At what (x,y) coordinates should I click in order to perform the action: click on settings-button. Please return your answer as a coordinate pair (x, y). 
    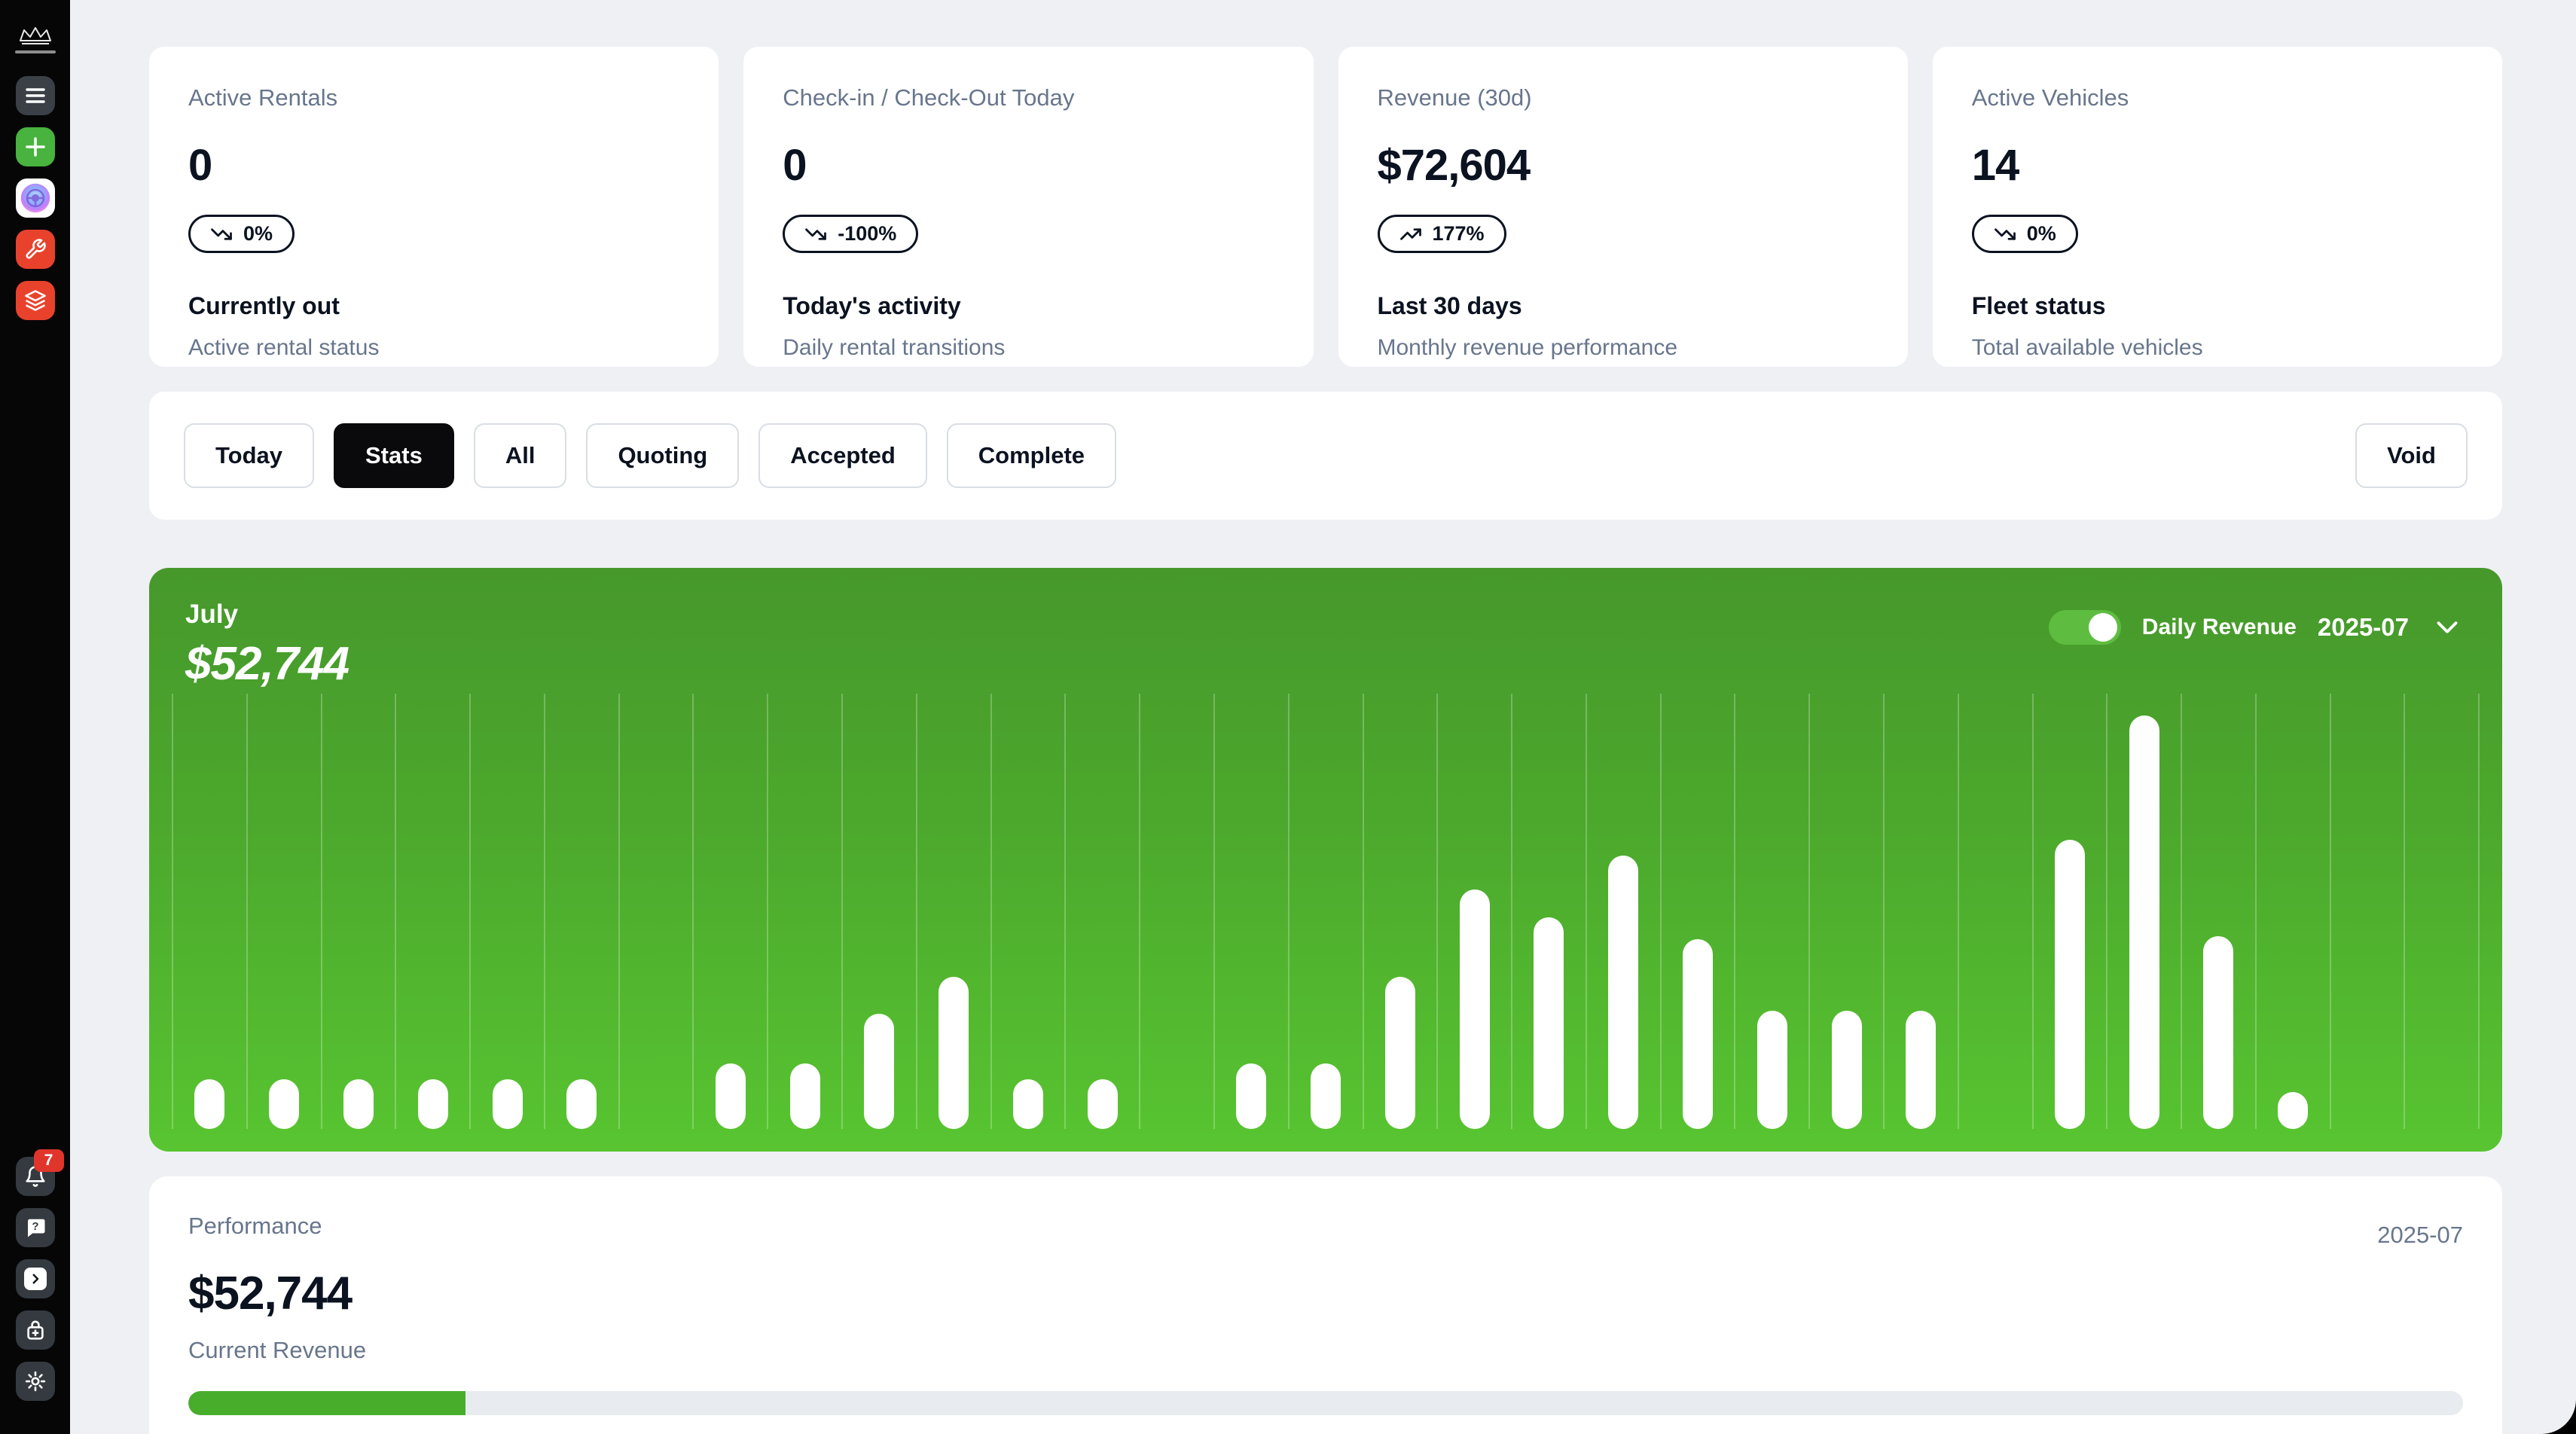
    Looking at the image, I should click on (35, 1381).